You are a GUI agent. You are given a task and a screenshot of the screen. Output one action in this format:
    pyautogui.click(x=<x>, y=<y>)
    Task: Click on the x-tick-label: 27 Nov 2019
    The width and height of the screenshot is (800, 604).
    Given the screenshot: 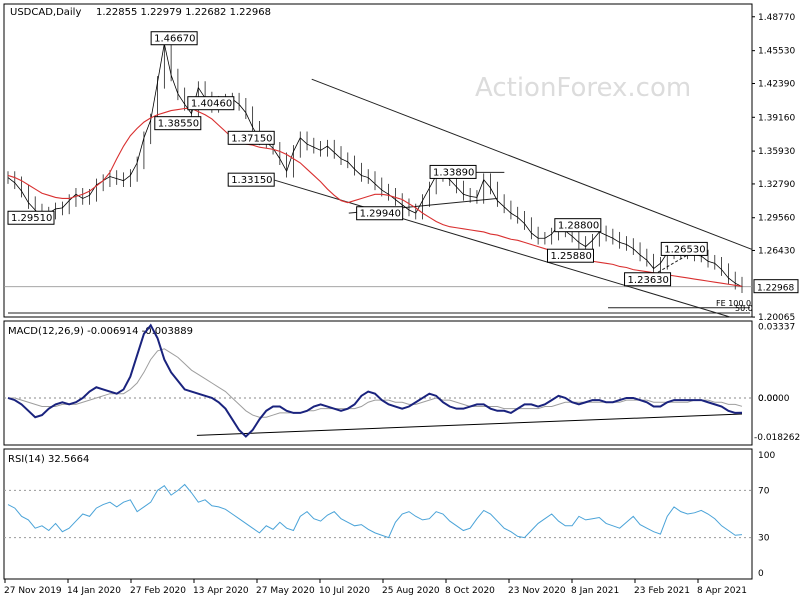 What is the action you would take?
    pyautogui.click(x=33, y=591)
    